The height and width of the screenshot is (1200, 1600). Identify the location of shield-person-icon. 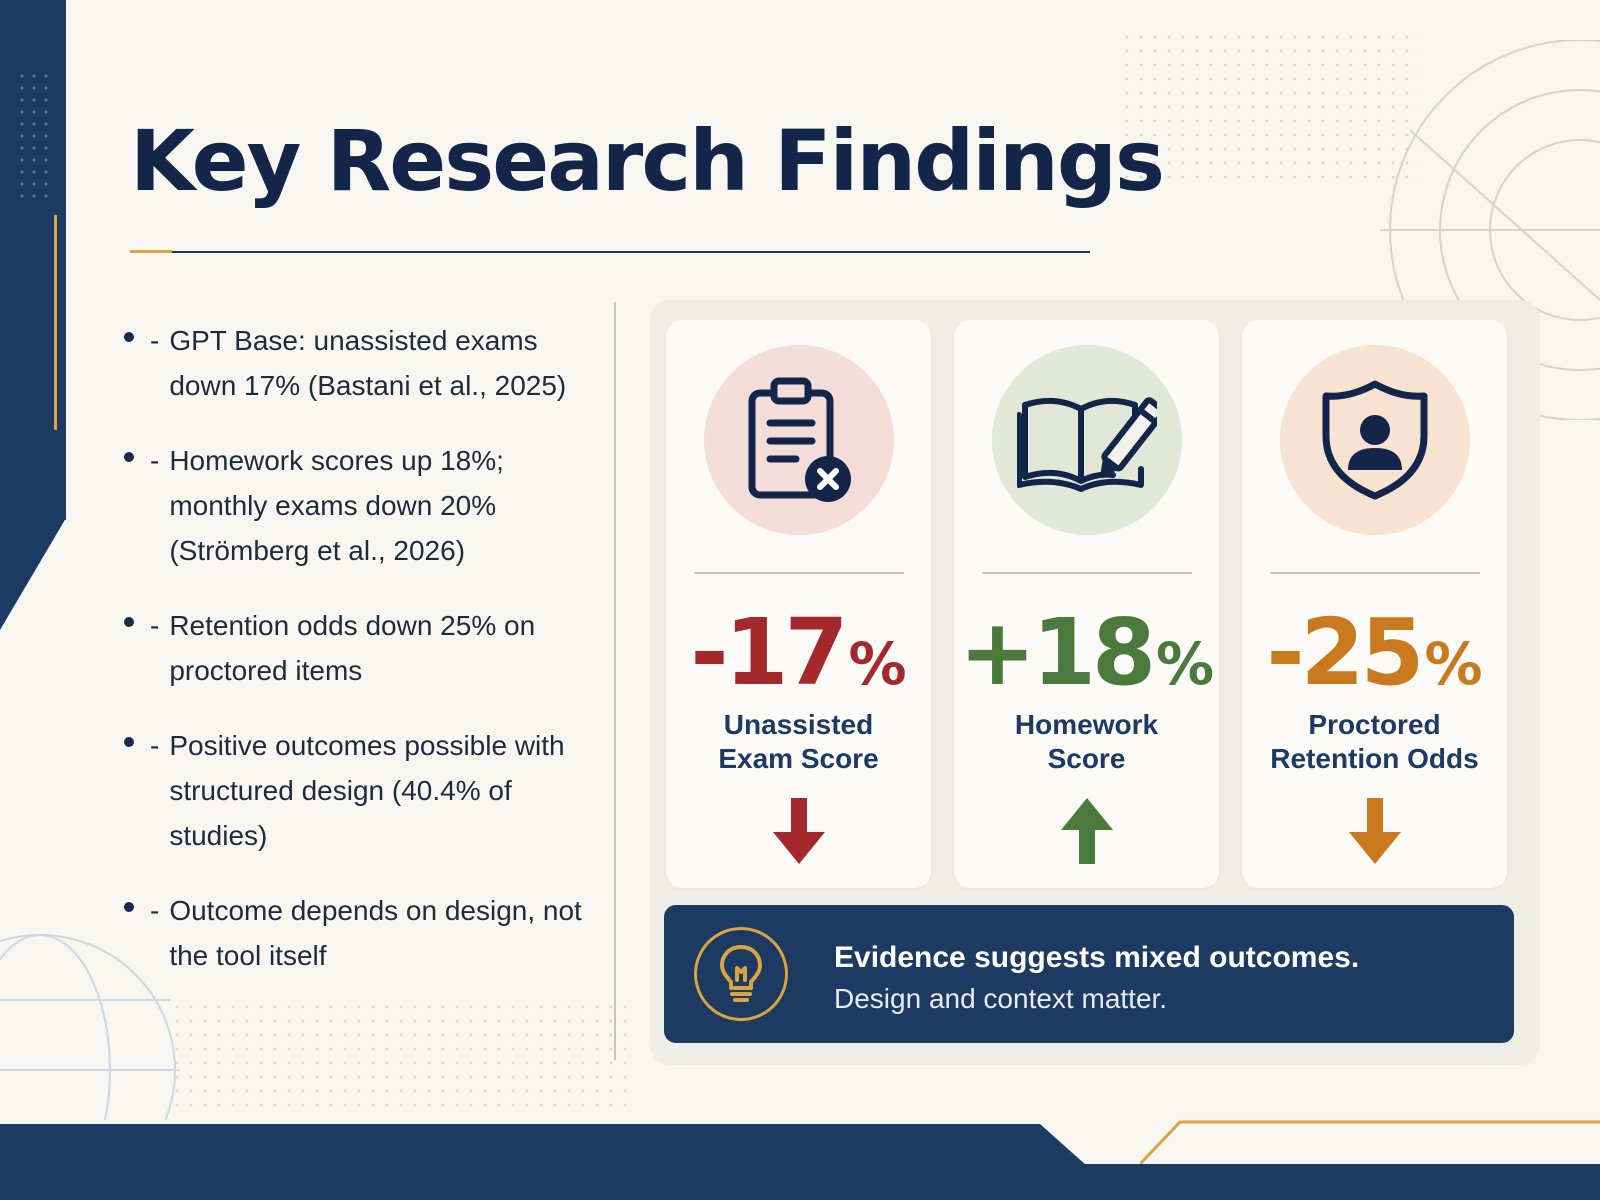
(1375, 440).